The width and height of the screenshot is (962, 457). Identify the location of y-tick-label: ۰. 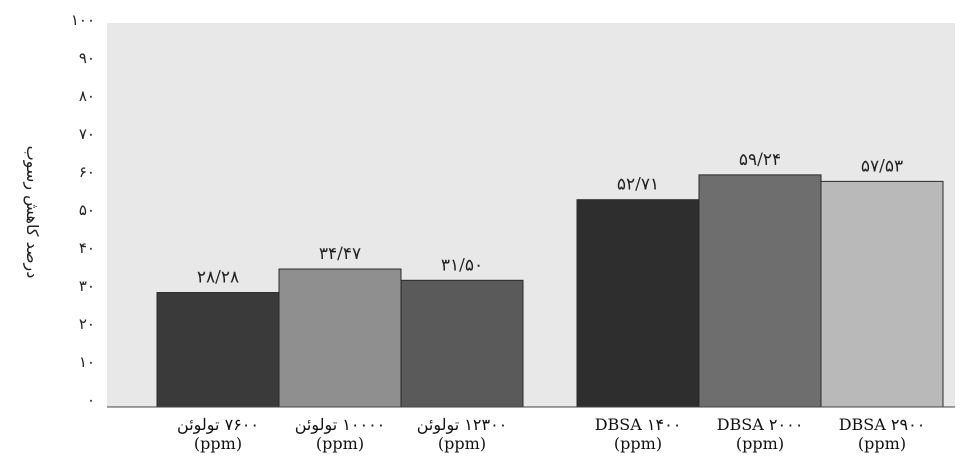
(91, 400).